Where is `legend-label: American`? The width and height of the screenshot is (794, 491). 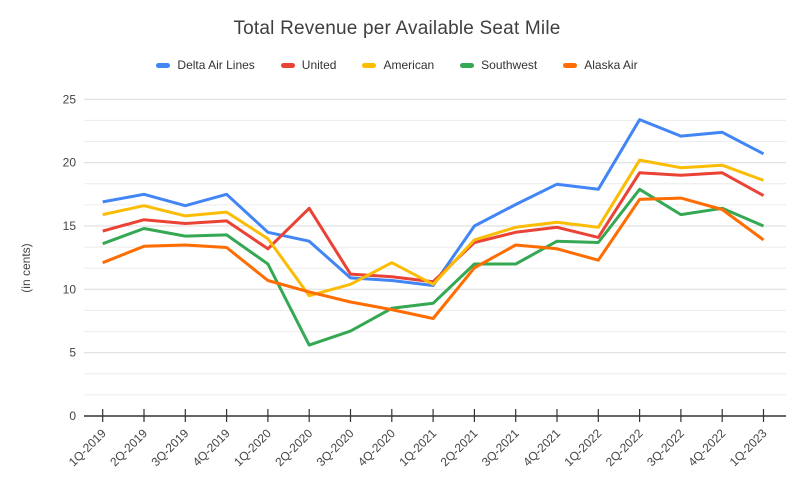 legend-label: American is located at coordinates (409, 65).